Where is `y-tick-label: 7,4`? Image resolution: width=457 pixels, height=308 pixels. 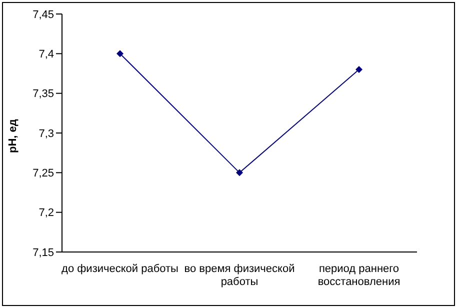 y-tick-label: 7,4 is located at coordinates (46, 54).